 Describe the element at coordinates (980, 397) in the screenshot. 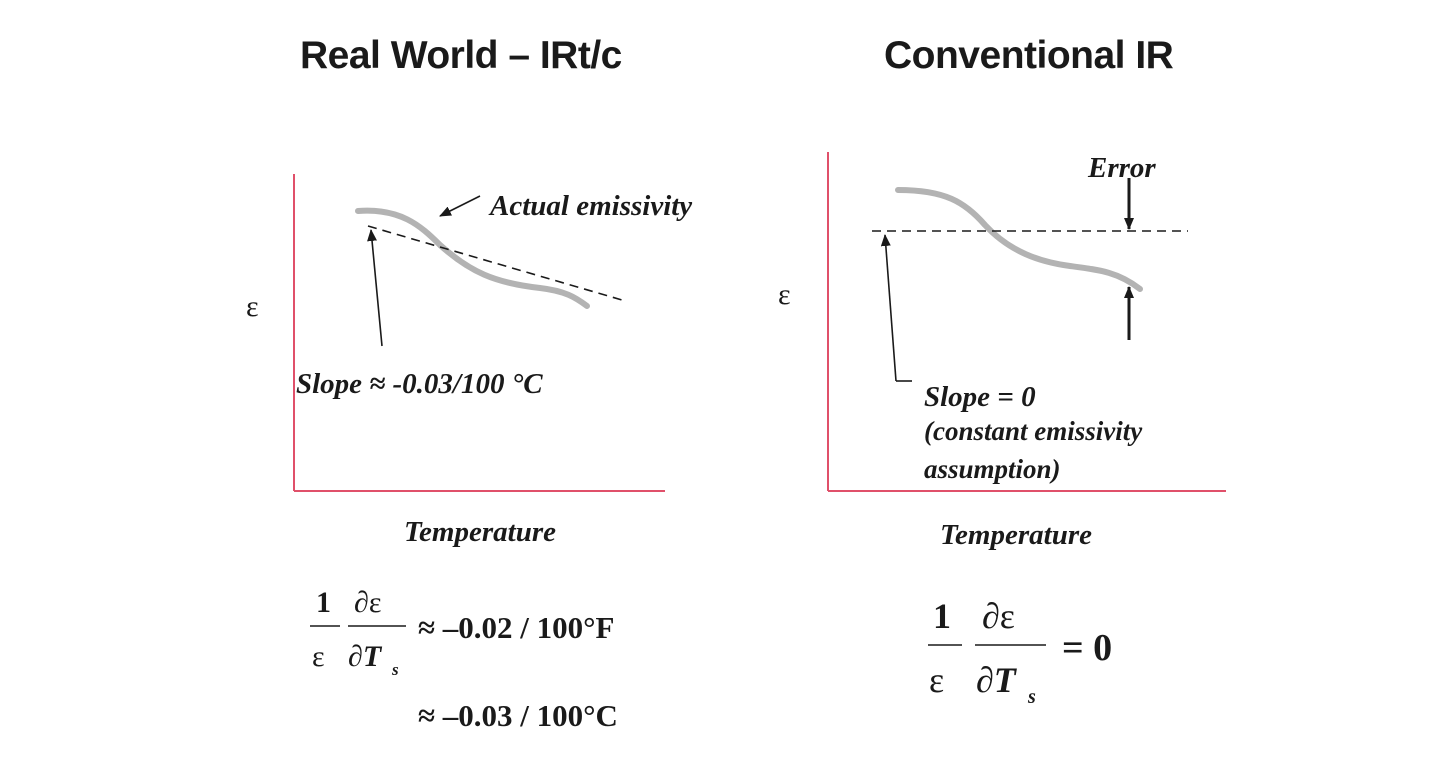

I see `right-slope-label: Slope = 0` at that location.